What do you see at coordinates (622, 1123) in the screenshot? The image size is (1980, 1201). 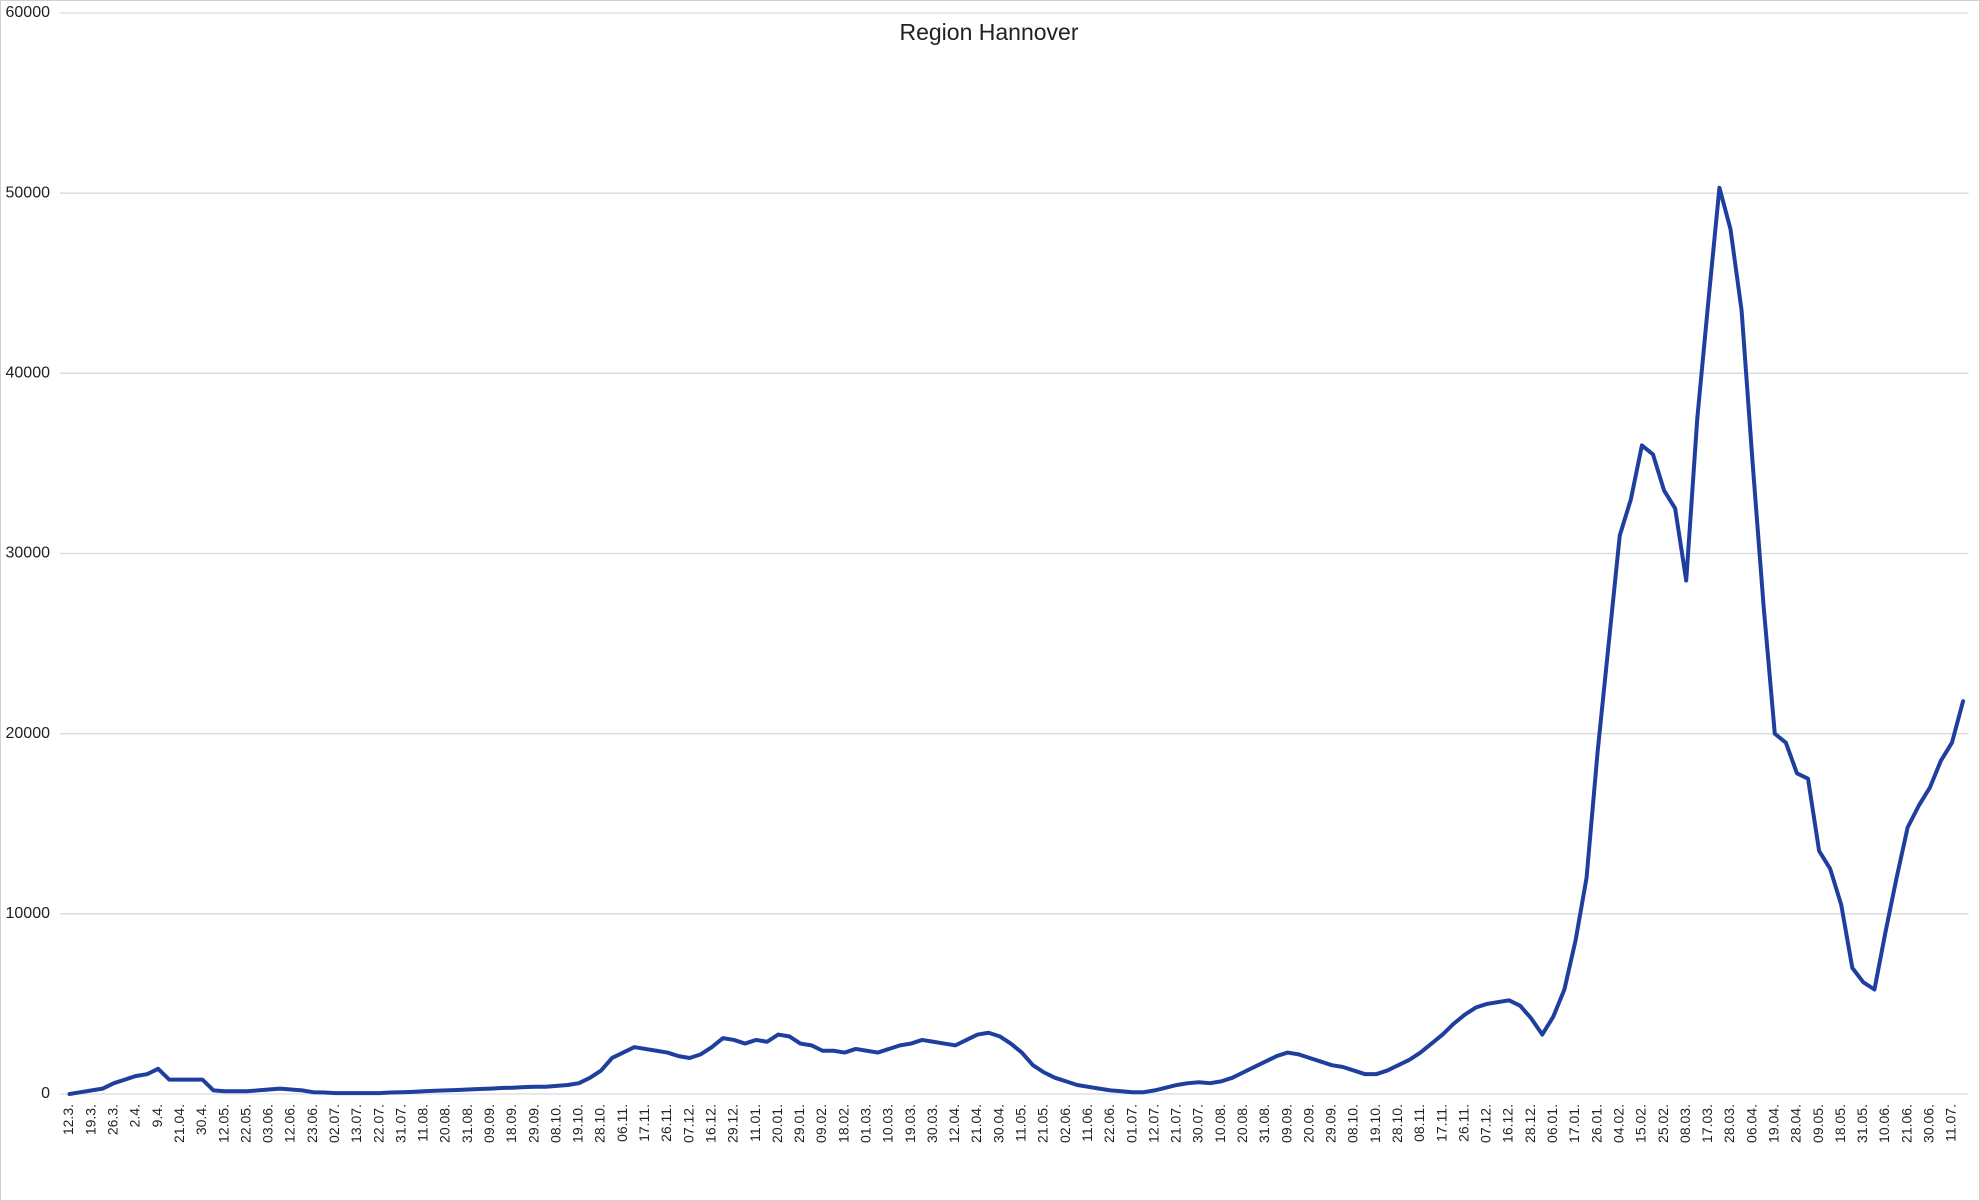 I see `x-tick-label: 06.11.` at bounding box center [622, 1123].